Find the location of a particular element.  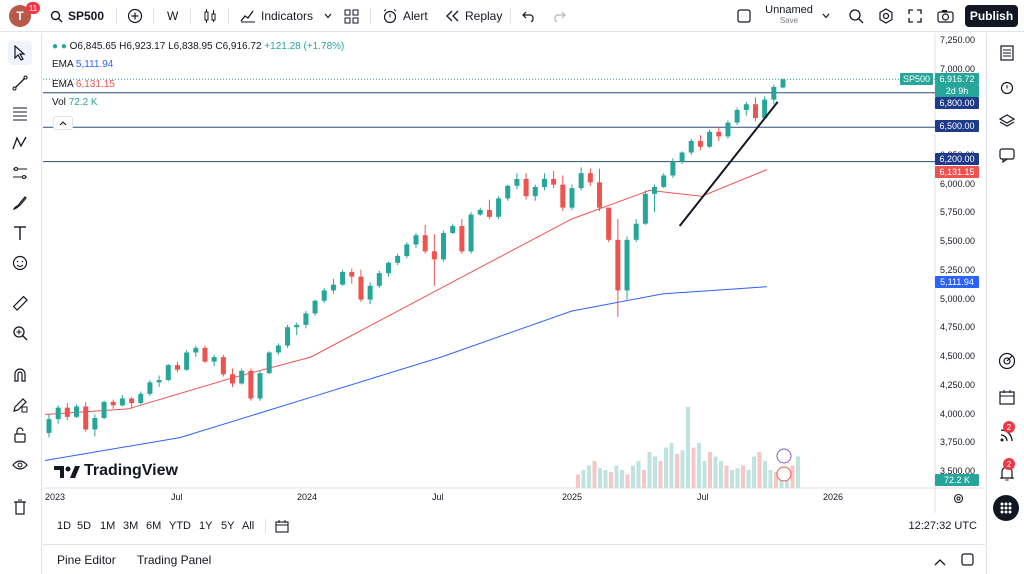

indicators-button: Indicators is located at coordinates (276, 16).